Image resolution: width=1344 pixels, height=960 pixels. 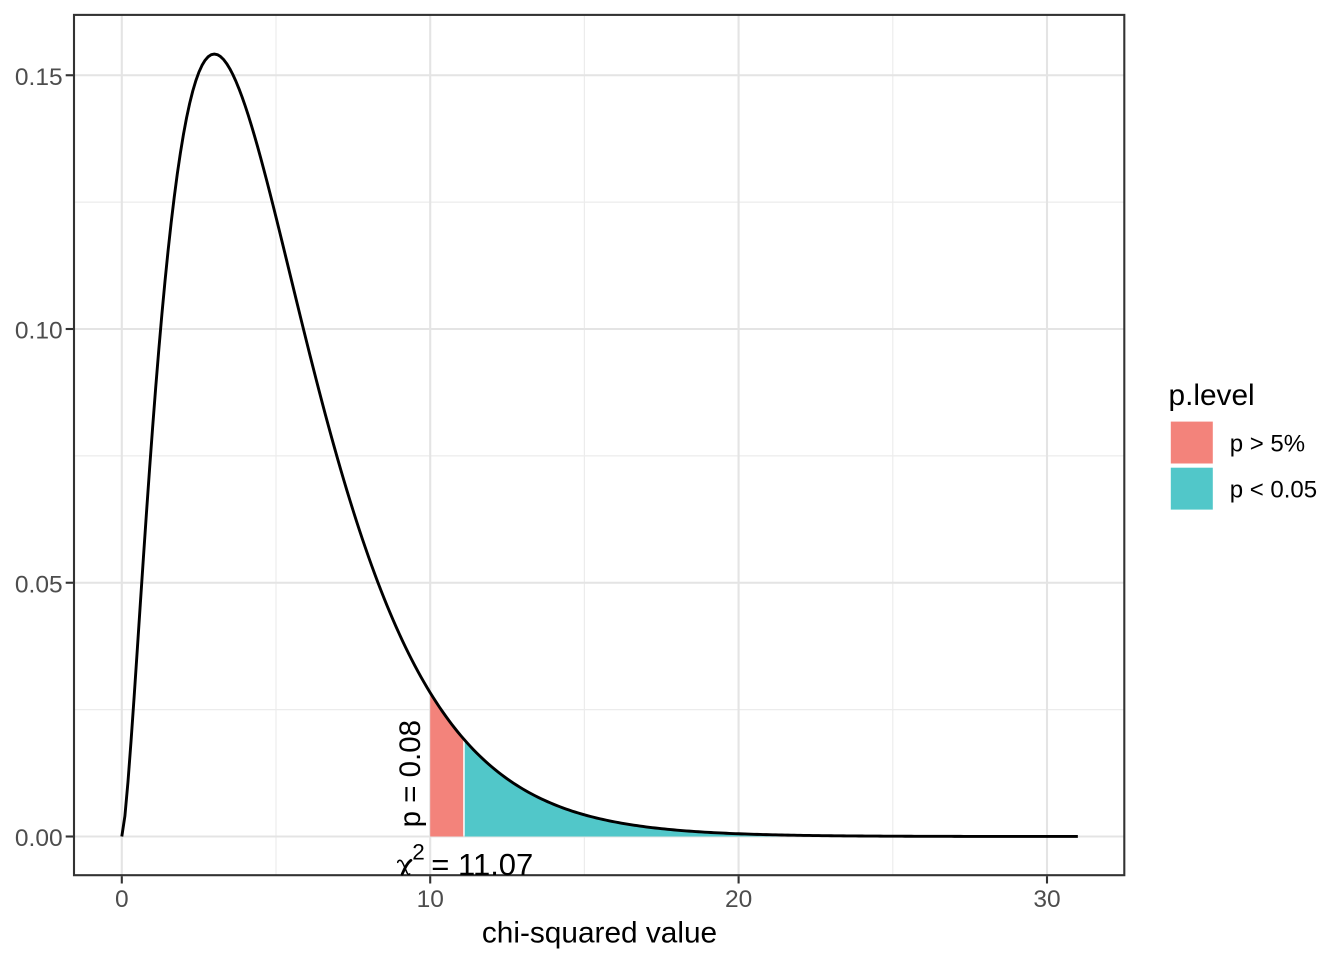 What do you see at coordinates (1046, 899) in the screenshot?
I see `svg-text: 30` at bounding box center [1046, 899].